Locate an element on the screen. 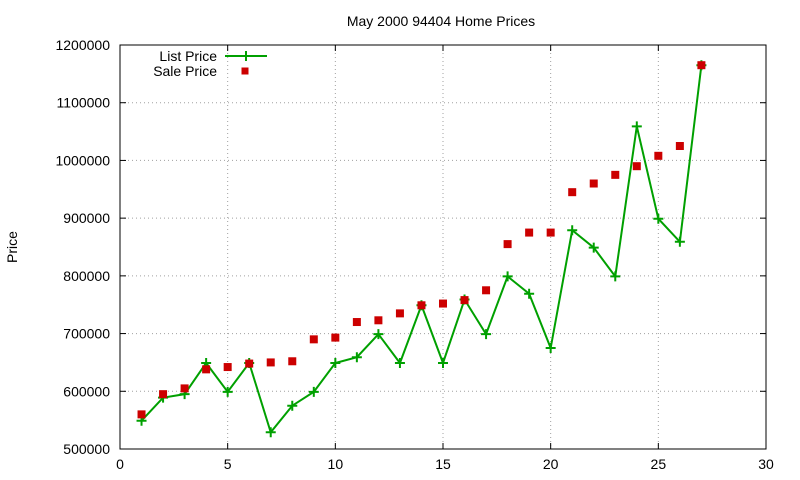 The height and width of the screenshot is (480, 800). y-axis-label: Price is located at coordinates (12, 247).